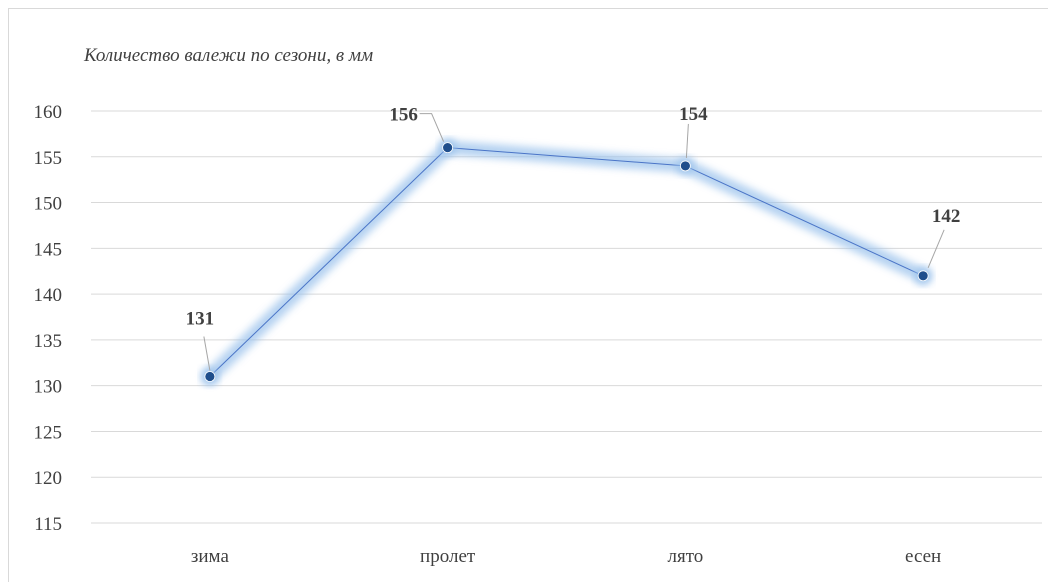 This screenshot has height=587, width=1057. I want to click on x-tick-label: есен, so click(923, 556).